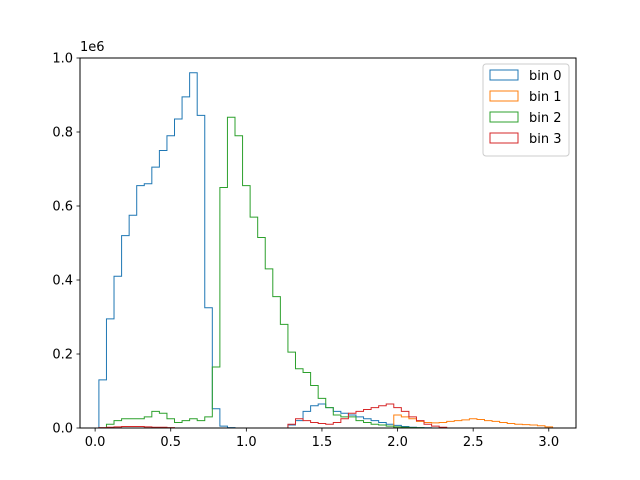 The image size is (640, 480). Describe the element at coordinates (66, 244) in the screenshot. I see `y-axis: 0.0 0.2 0.4 0.6 0.8 1.0` at that location.